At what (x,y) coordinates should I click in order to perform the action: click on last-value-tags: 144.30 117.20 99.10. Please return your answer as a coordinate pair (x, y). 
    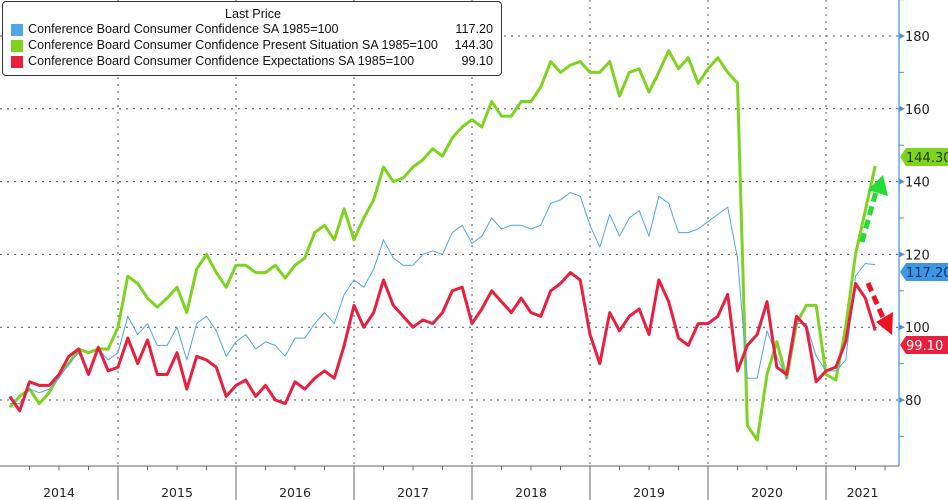
    Looking at the image, I should click on (924, 251).